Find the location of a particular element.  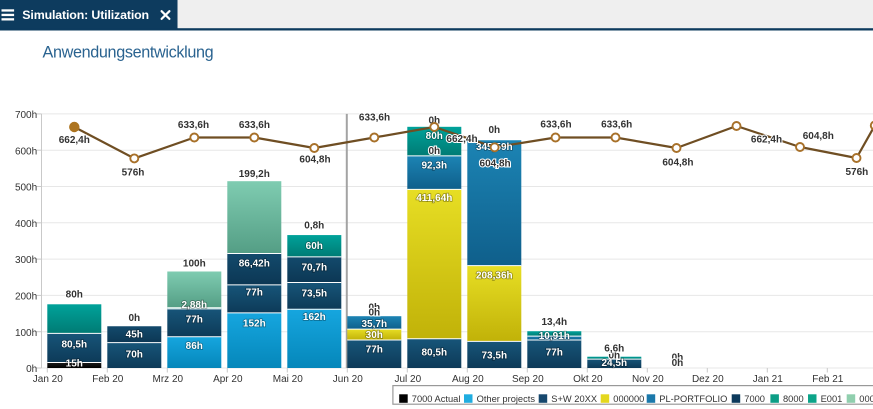

svg-text: 152h is located at coordinates (254, 324).